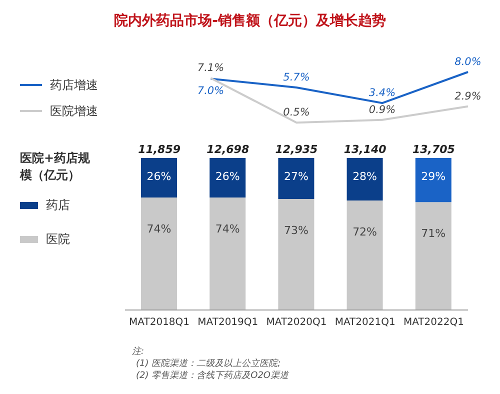 The height and width of the screenshot is (394, 500). What do you see at coordinates (296, 176) in the screenshot?
I see `data-label: 27%` at bounding box center [296, 176].